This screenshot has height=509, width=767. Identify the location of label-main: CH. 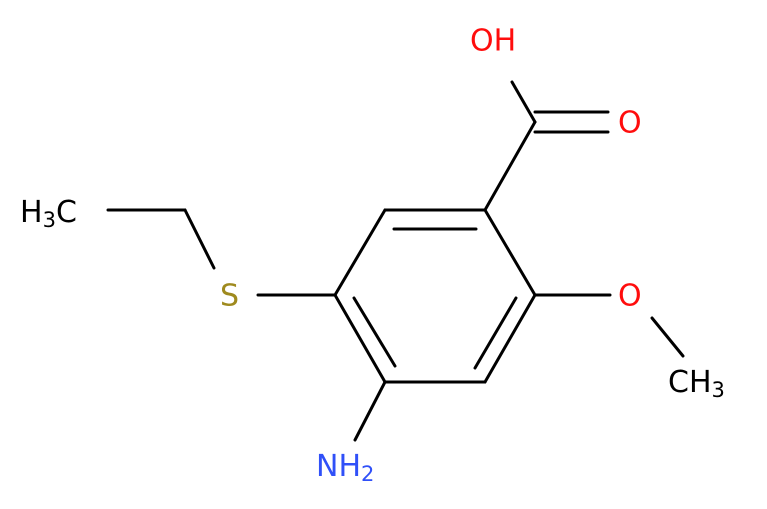
(690, 382).